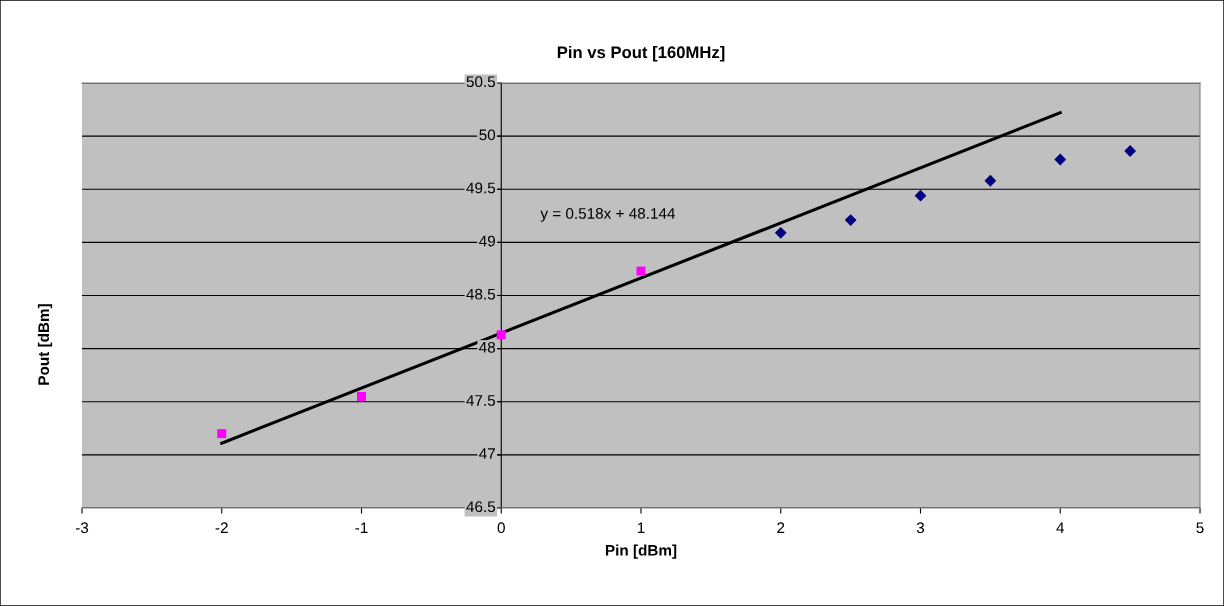 The image size is (1224, 606). What do you see at coordinates (487, 347) in the screenshot?
I see `y-tick-label: 48` at bounding box center [487, 347].